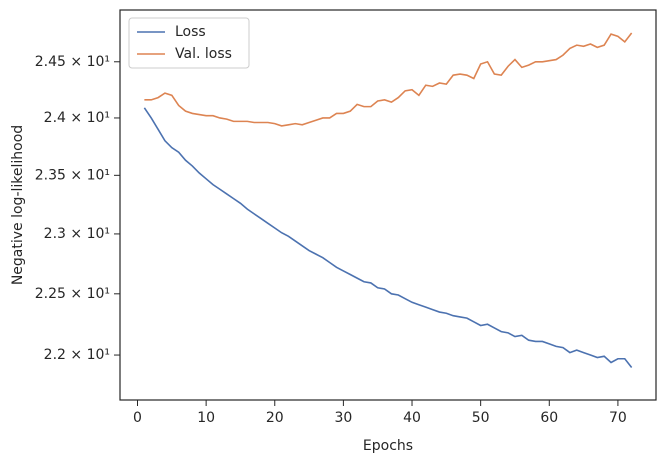 The width and height of the screenshot is (667, 463). Describe the element at coordinates (388, 446) in the screenshot. I see `x-axis-label: Epochs` at that location.